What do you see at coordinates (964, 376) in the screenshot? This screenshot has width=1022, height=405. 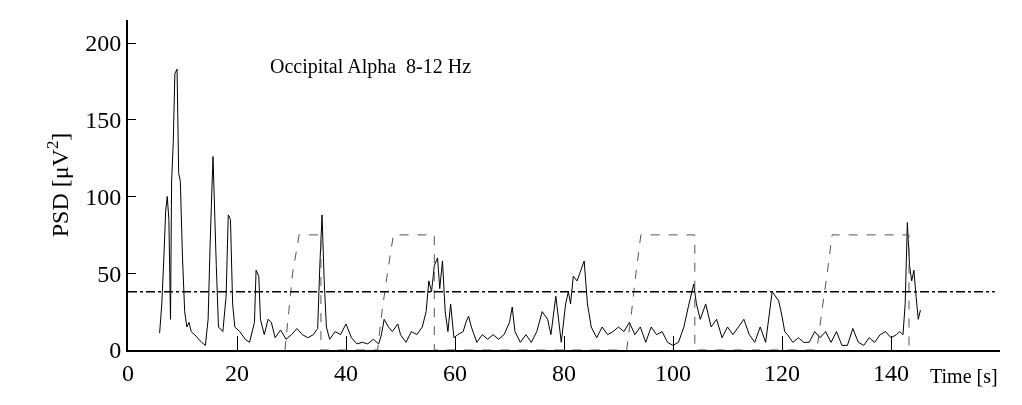 I see `x-axis-title: Time [s]` at bounding box center [964, 376].